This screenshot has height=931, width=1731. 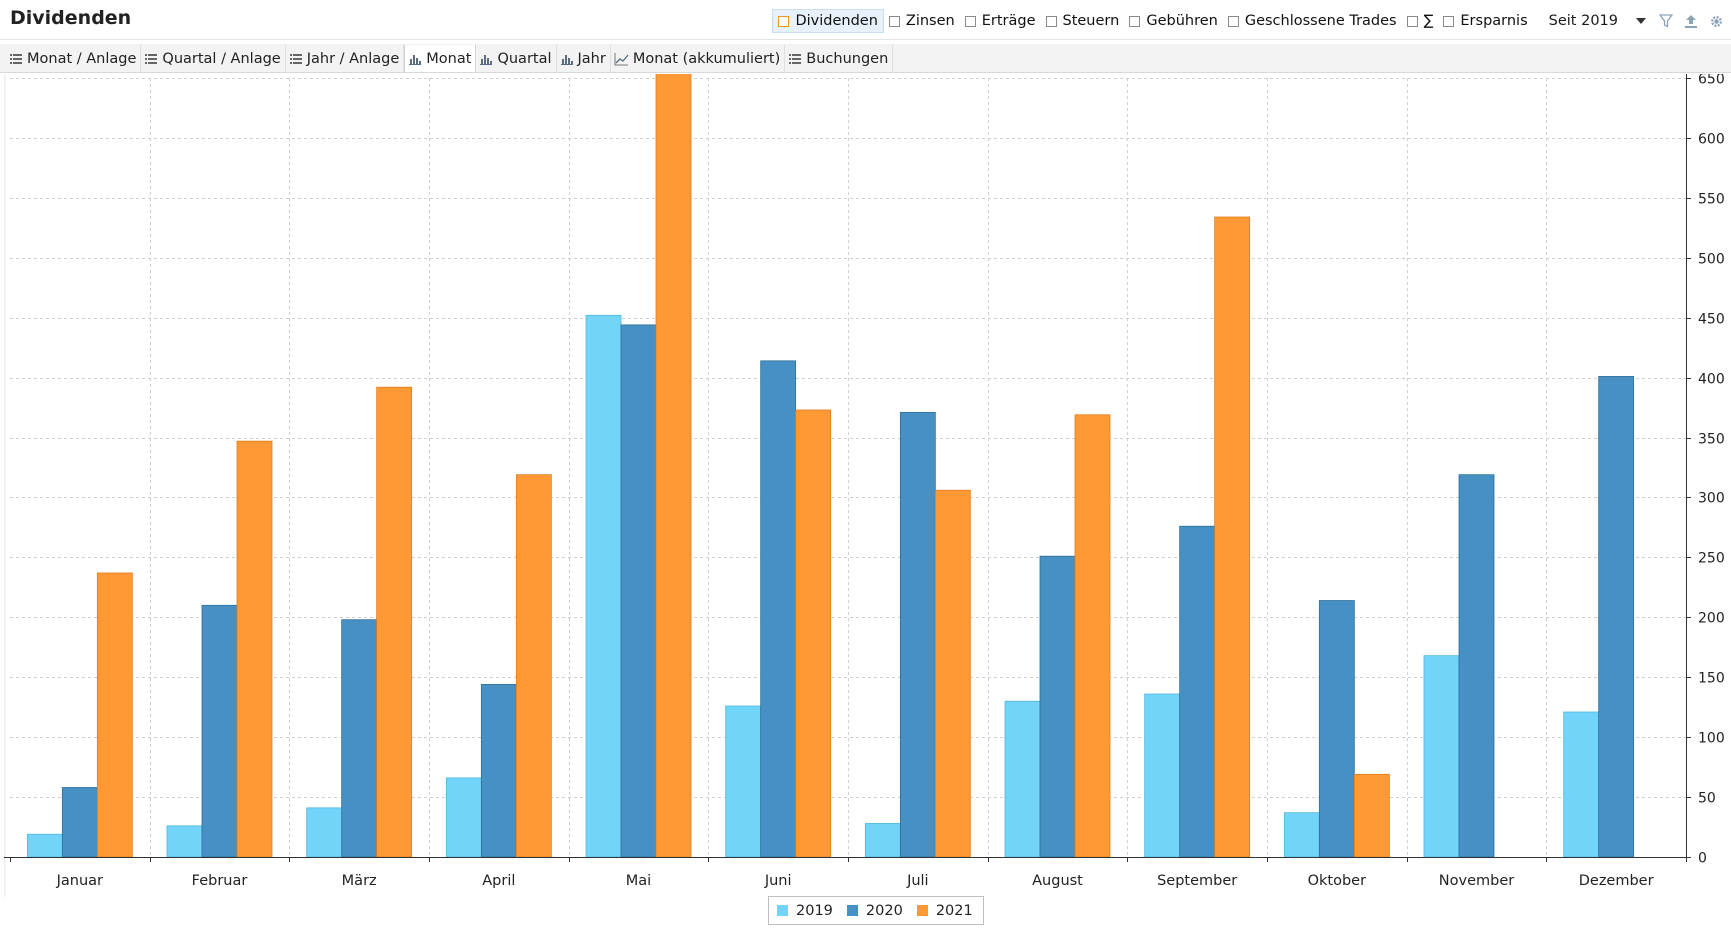 I want to click on bar-2020-februar, so click(x=219, y=731).